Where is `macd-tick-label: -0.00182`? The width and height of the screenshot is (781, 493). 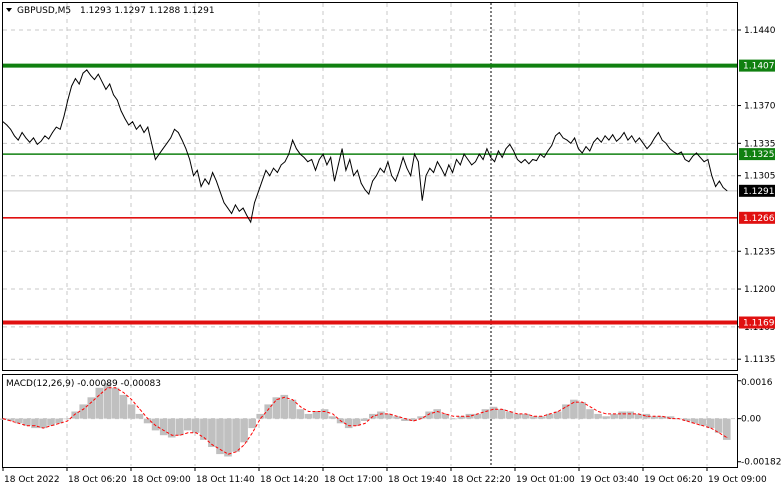
macd-tick-label: -0.00182 is located at coordinates (761, 463).